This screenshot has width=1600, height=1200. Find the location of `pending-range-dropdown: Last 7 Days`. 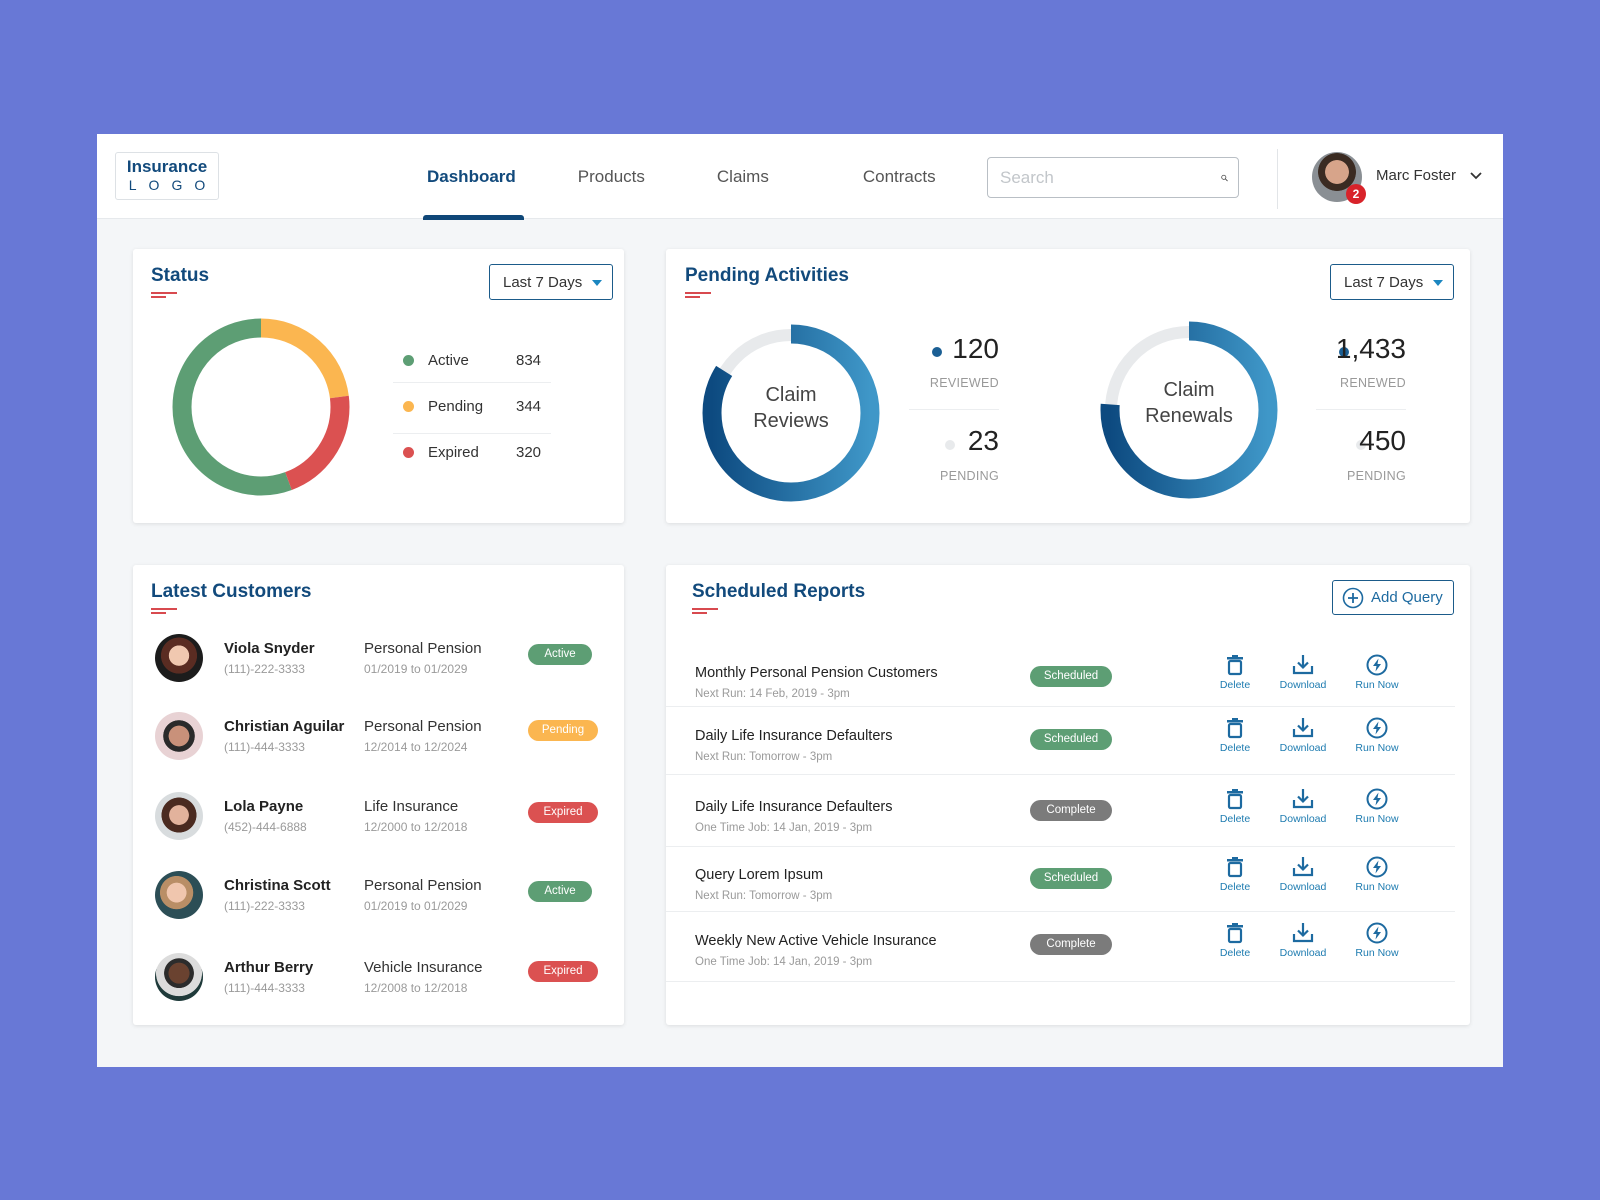

pending-range-dropdown: Last 7 Days is located at coordinates (1392, 282).